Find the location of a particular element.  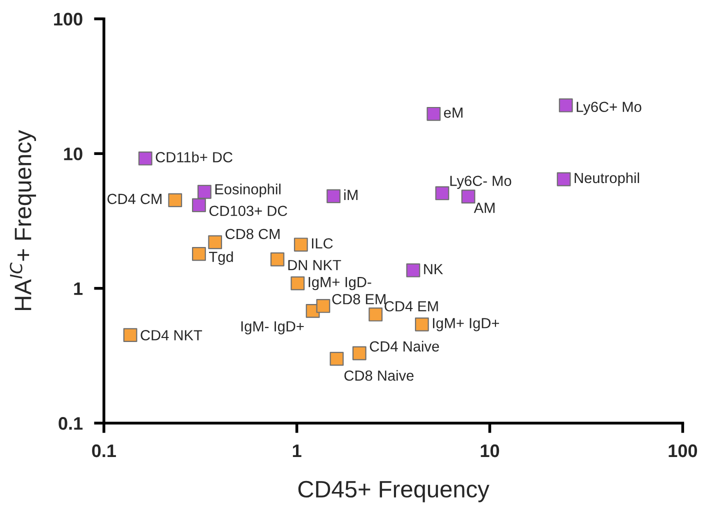

annotation: IgM+ IgD- is located at coordinates (340, 283).